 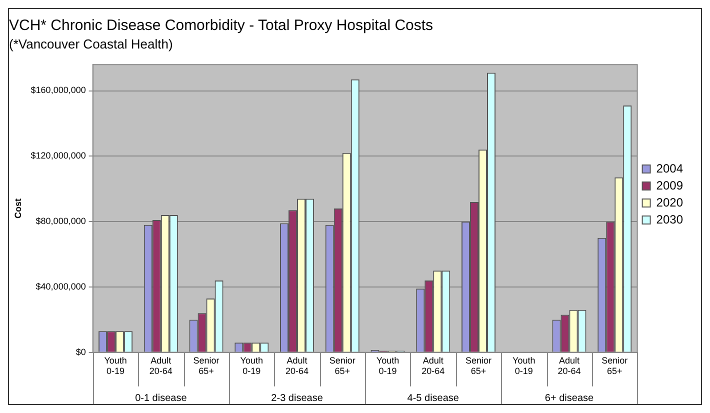 What do you see at coordinates (670, 185) in the screenshot?
I see `legend-label: 2009` at bounding box center [670, 185].